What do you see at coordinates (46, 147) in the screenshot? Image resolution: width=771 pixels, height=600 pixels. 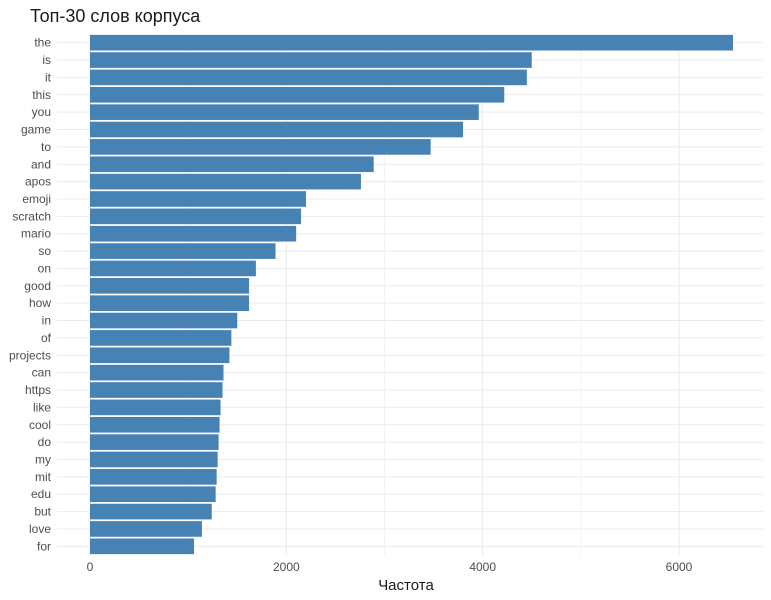 I see `y-tick-label: to` at bounding box center [46, 147].